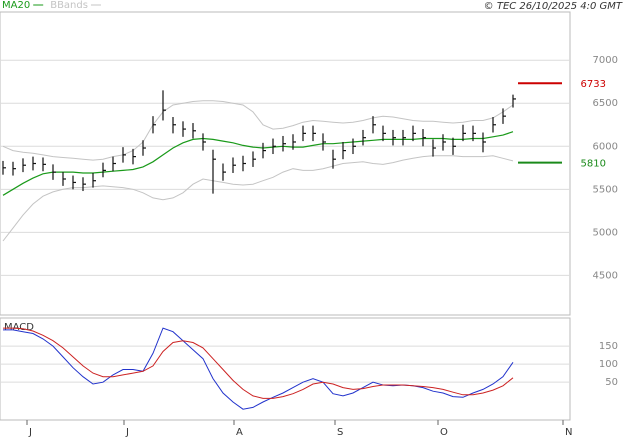 Image resolution: width=627 pixels, height=440 pixels. I want to click on y-tick-label: 6500, so click(605, 103).